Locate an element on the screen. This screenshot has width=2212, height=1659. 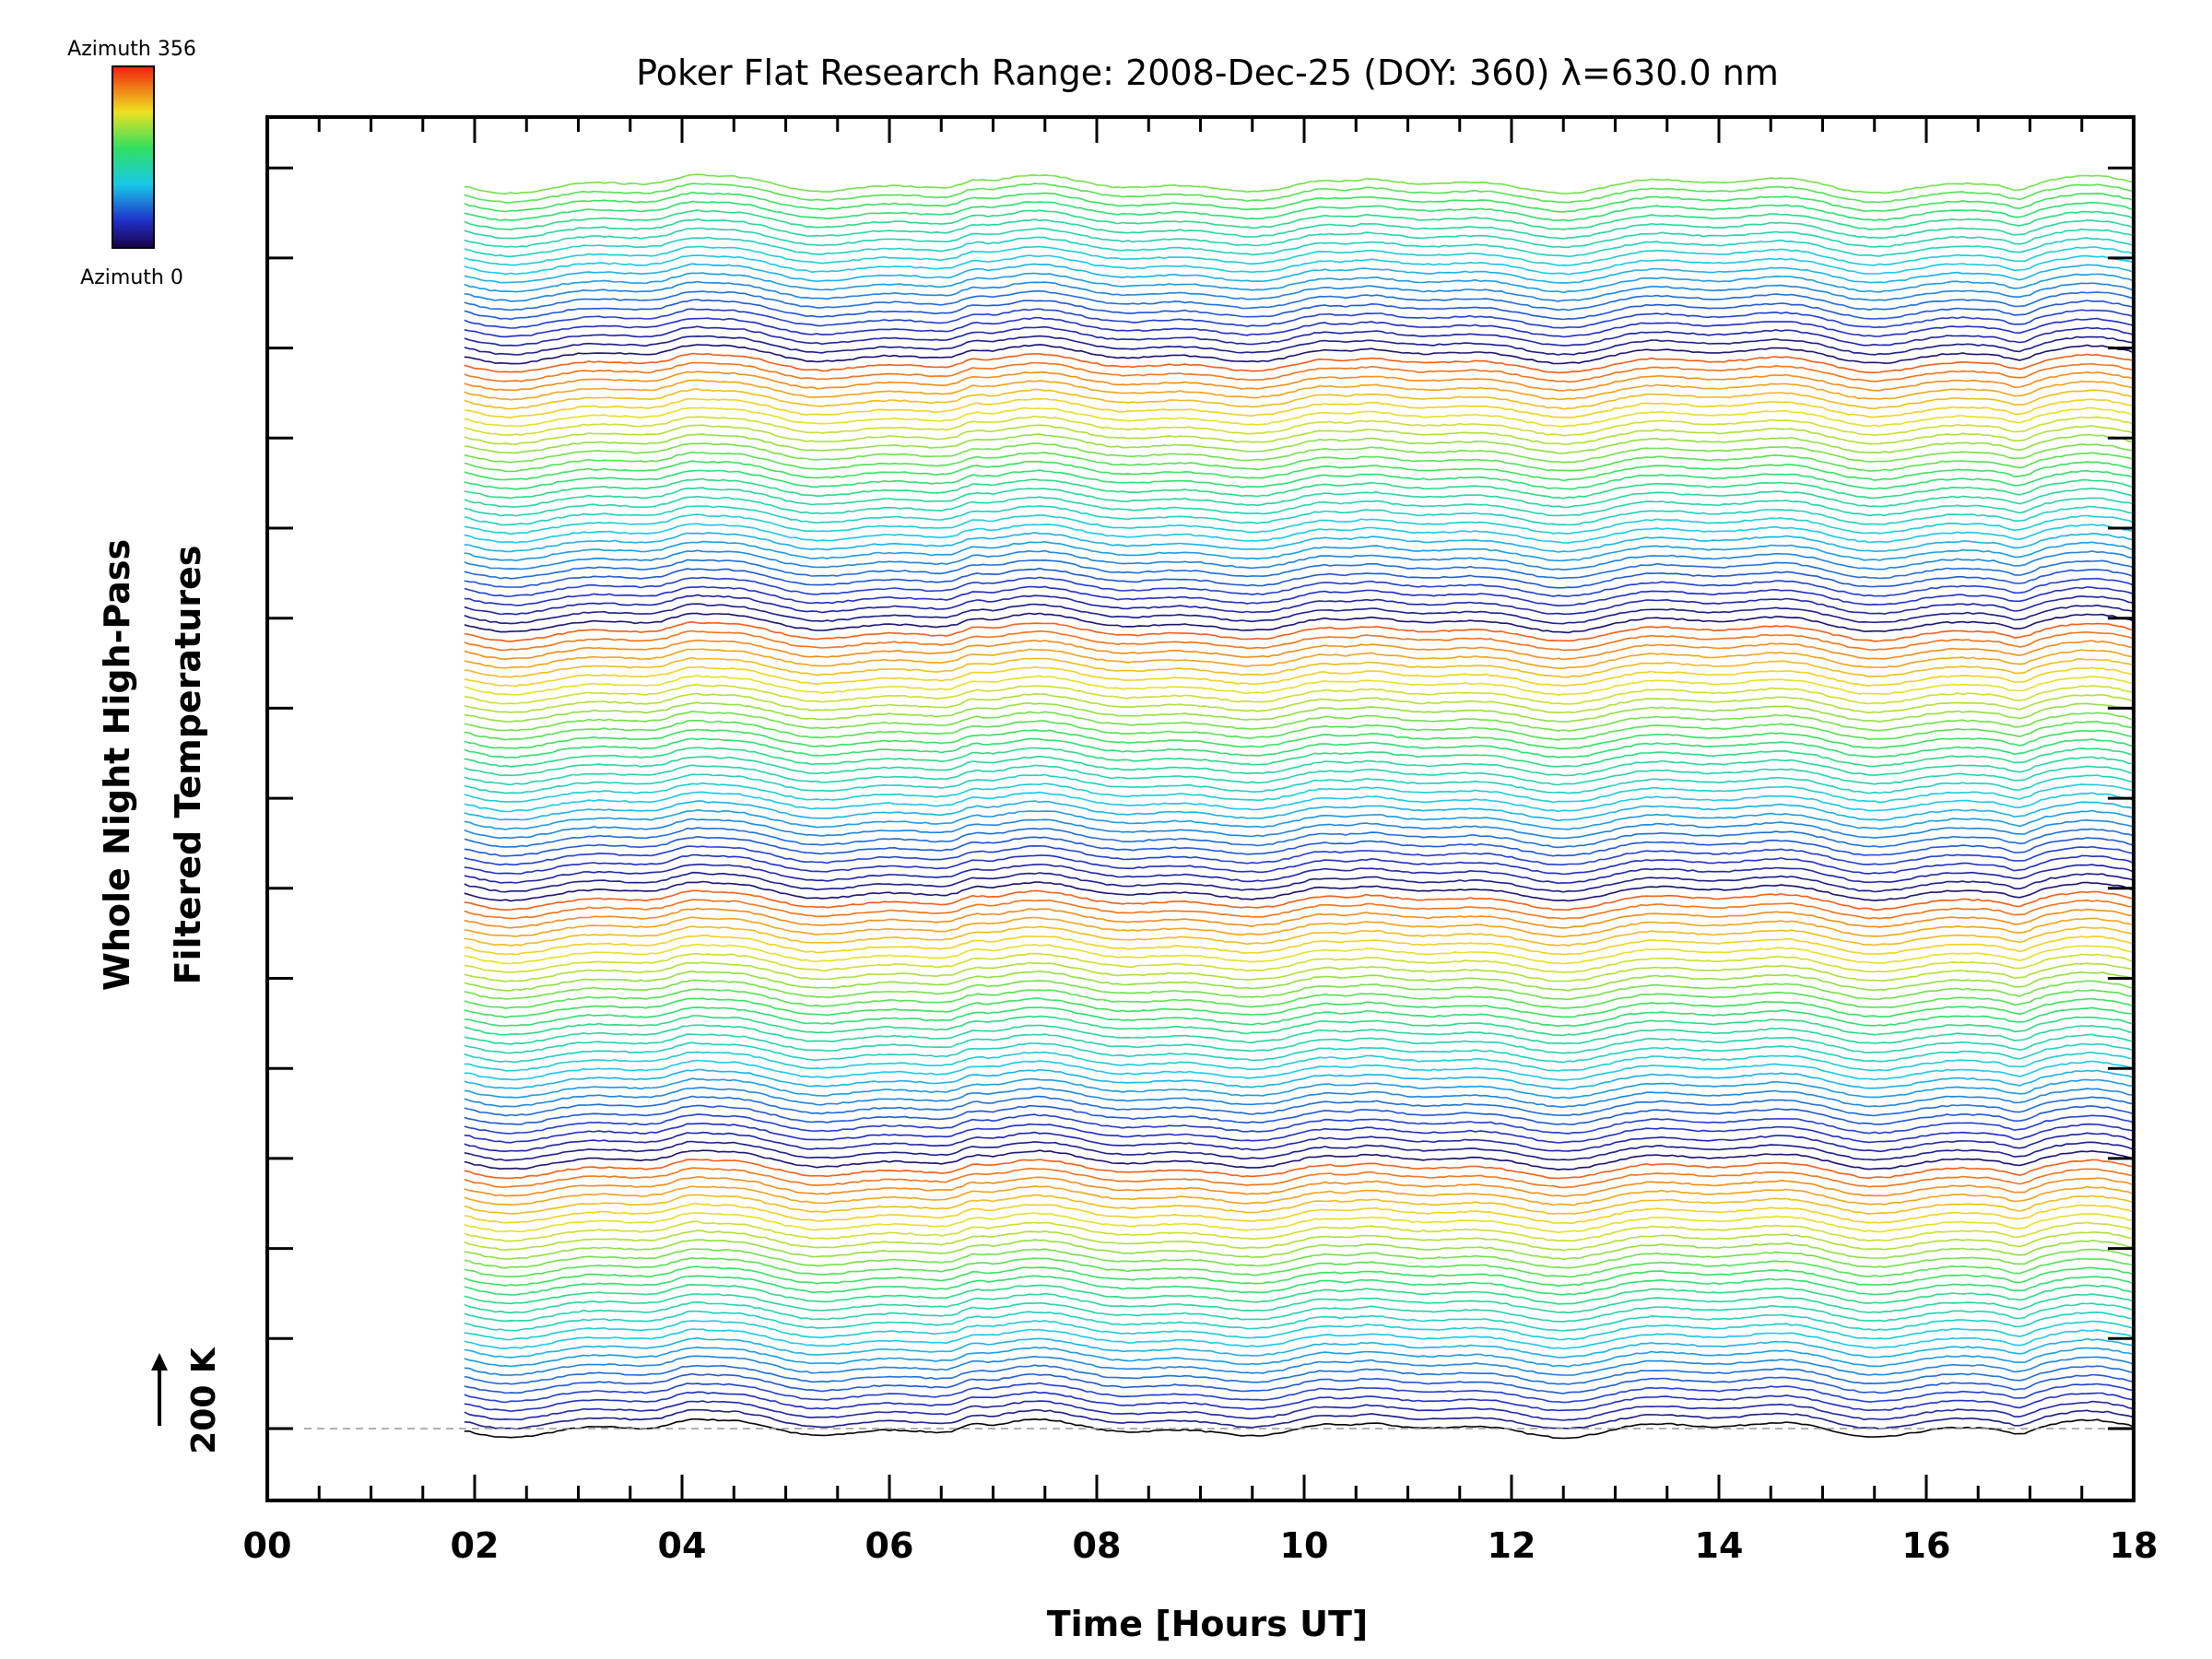
x-tick-label: 18 is located at coordinates (2134, 1545).